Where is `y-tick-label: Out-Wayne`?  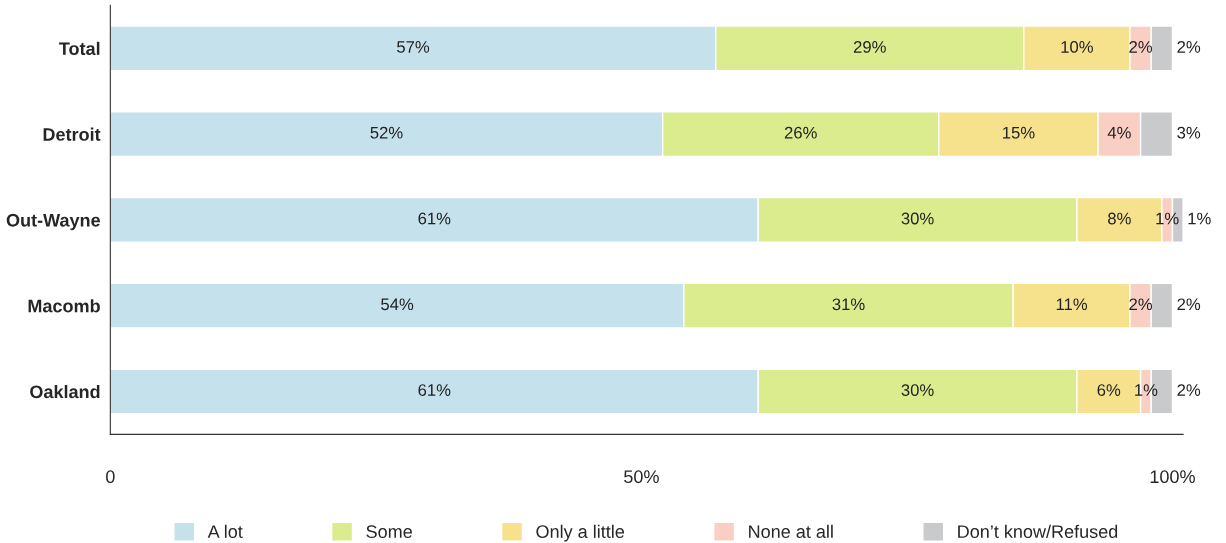
y-tick-label: Out-Wayne is located at coordinates (53, 222).